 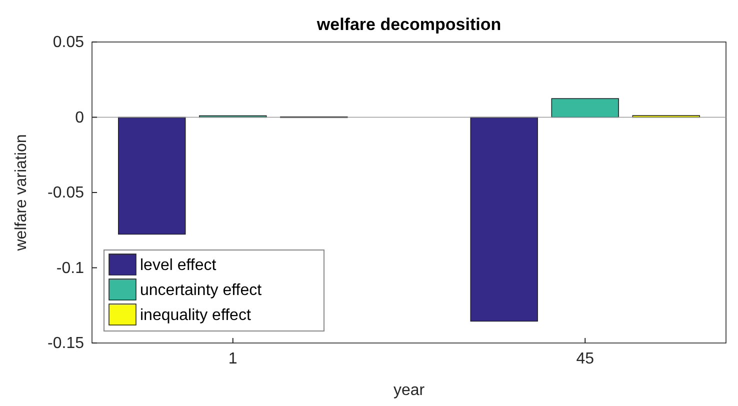 I want to click on y-tick-label: -0.05, so click(x=66, y=193).